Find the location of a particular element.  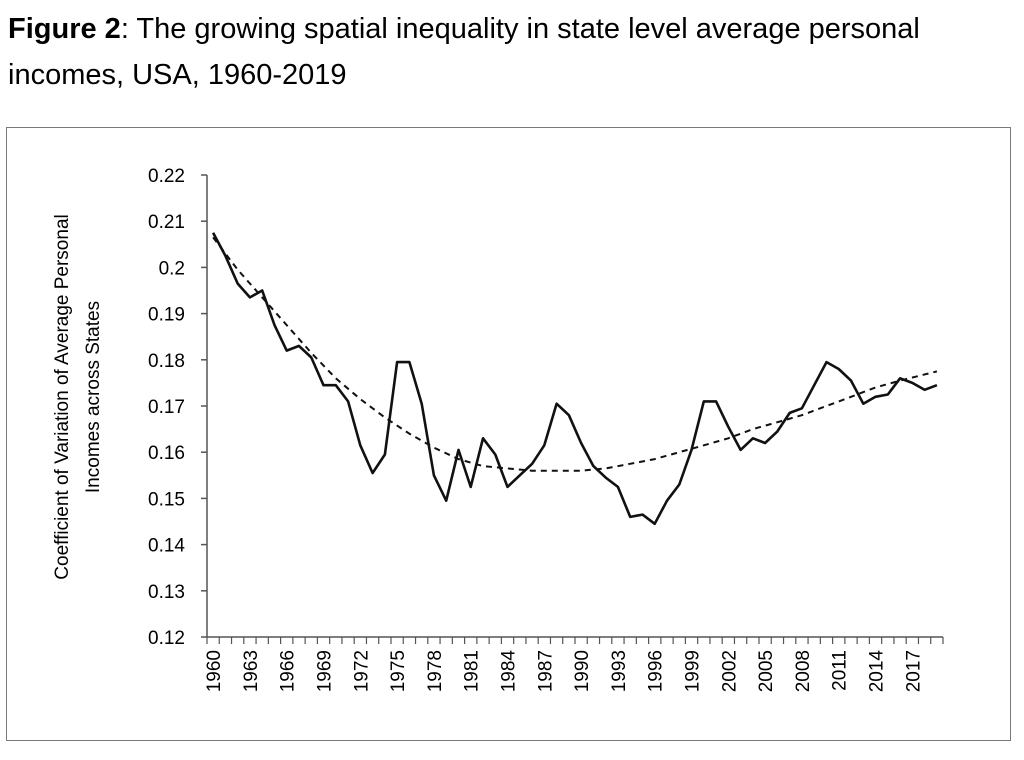

x-tick-label: 1963 is located at coordinates (251, 671).